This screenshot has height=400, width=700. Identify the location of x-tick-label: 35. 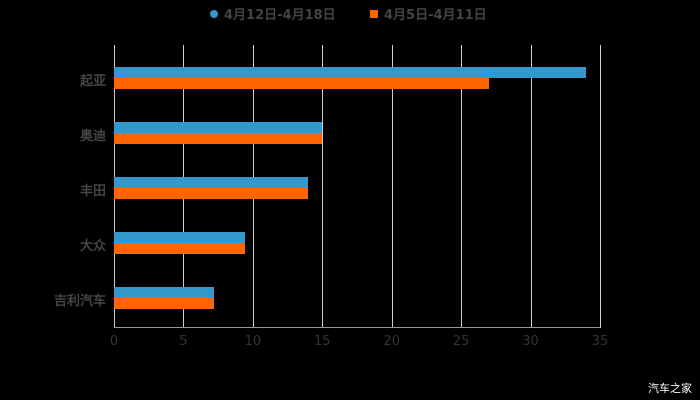
(600, 341).